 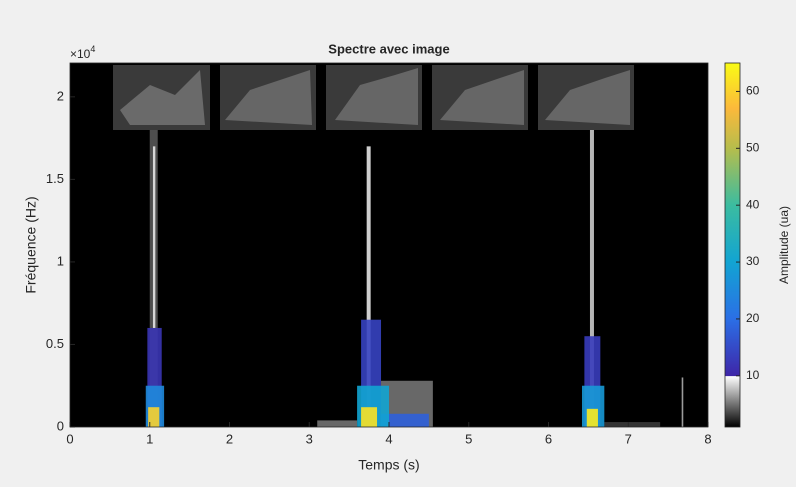 I want to click on colorbar-tick-label: 20, so click(x=753, y=318).